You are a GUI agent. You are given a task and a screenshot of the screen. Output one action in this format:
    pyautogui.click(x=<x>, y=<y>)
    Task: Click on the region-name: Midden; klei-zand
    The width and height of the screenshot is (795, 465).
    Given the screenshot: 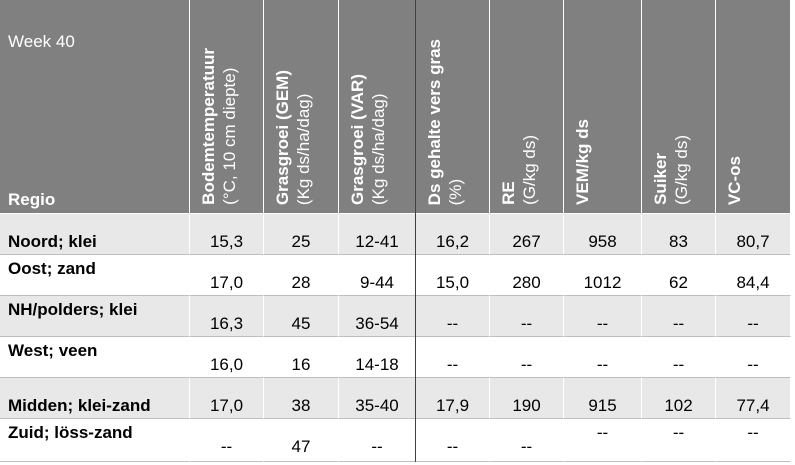 What is the action you would take?
    pyautogui.click(x=79, y=405)
    